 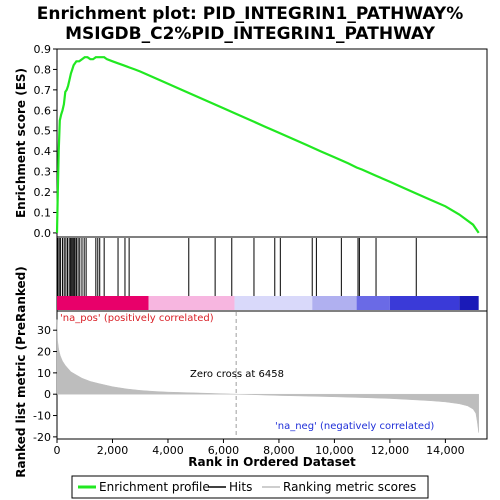 I want to click on x-tick-label: 2,000, so click(x=113, y=450).